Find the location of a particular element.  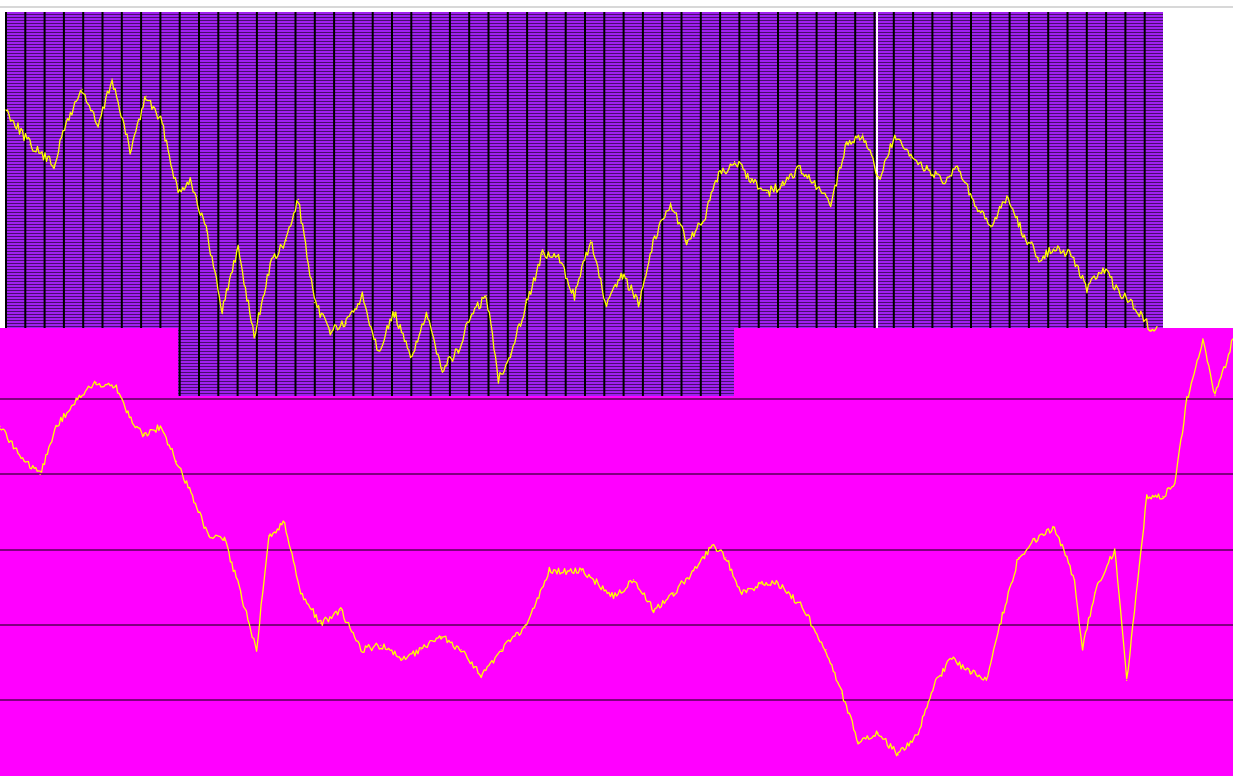

top-separator is located at coordinates (616, 7).